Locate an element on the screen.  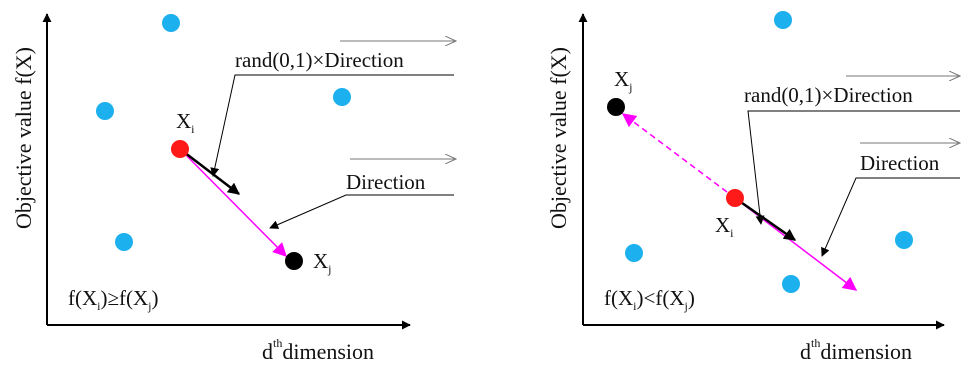
right-xj-dot is located at coordinates (616, 107).